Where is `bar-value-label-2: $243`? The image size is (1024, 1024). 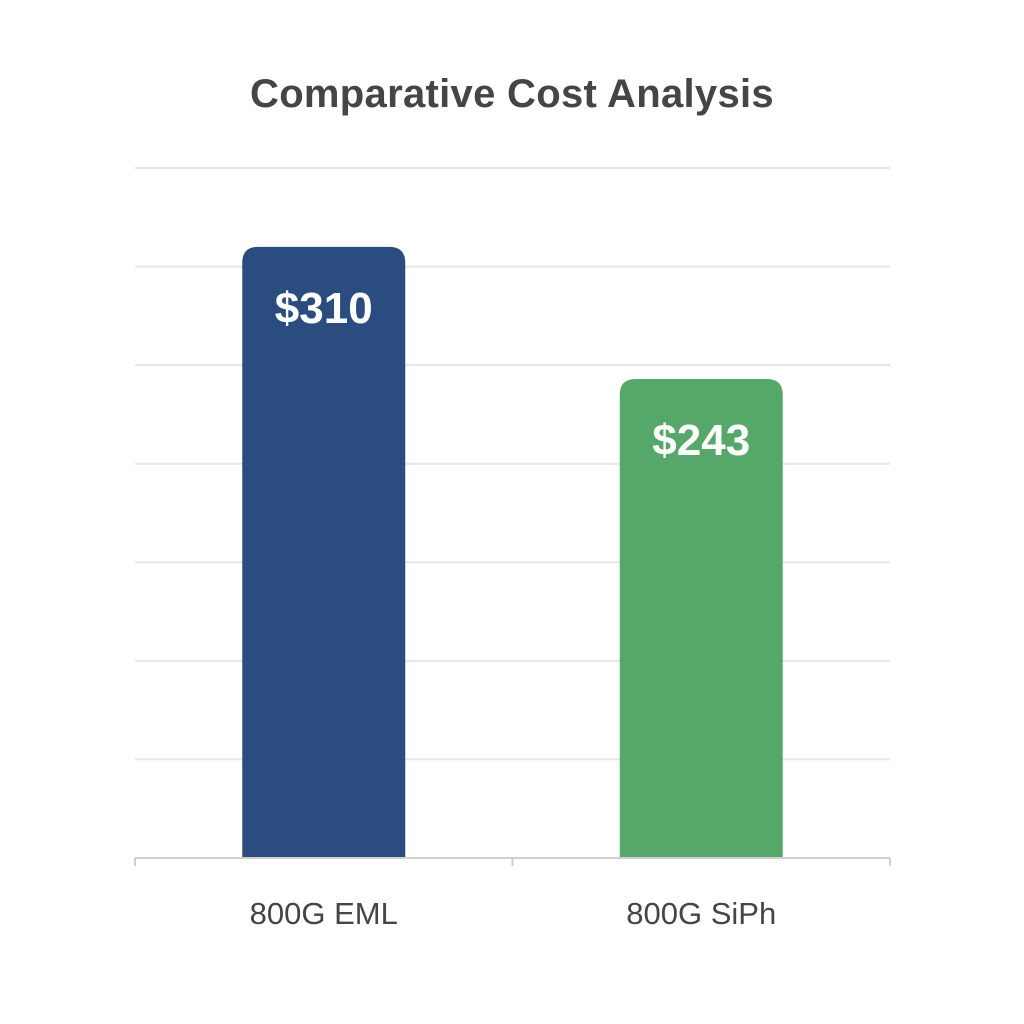
bar-value-label-2: $243 is located at coordinates (701, 440).